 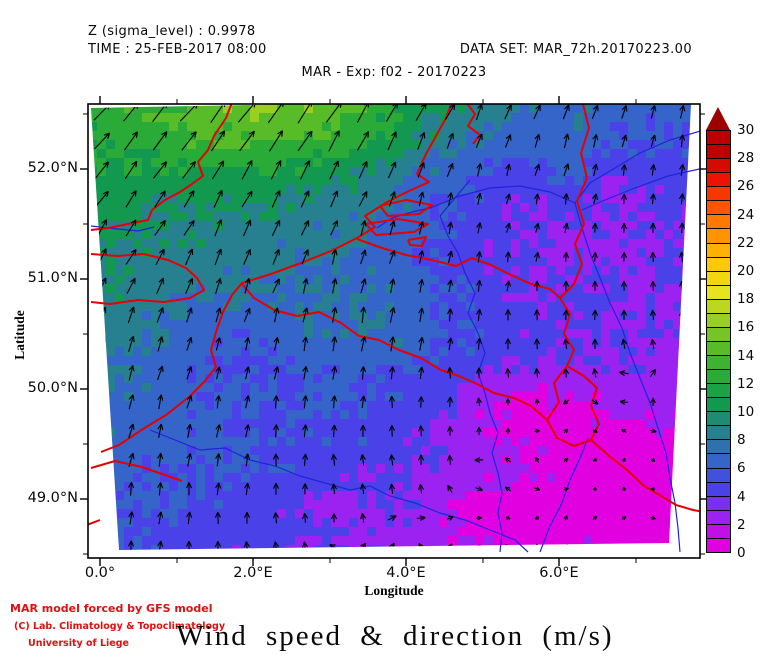 What do you see at coordinates (19, 335) in the screenshot?
I see `y-axis-title: Latitude` at bounding box center [19, 335].